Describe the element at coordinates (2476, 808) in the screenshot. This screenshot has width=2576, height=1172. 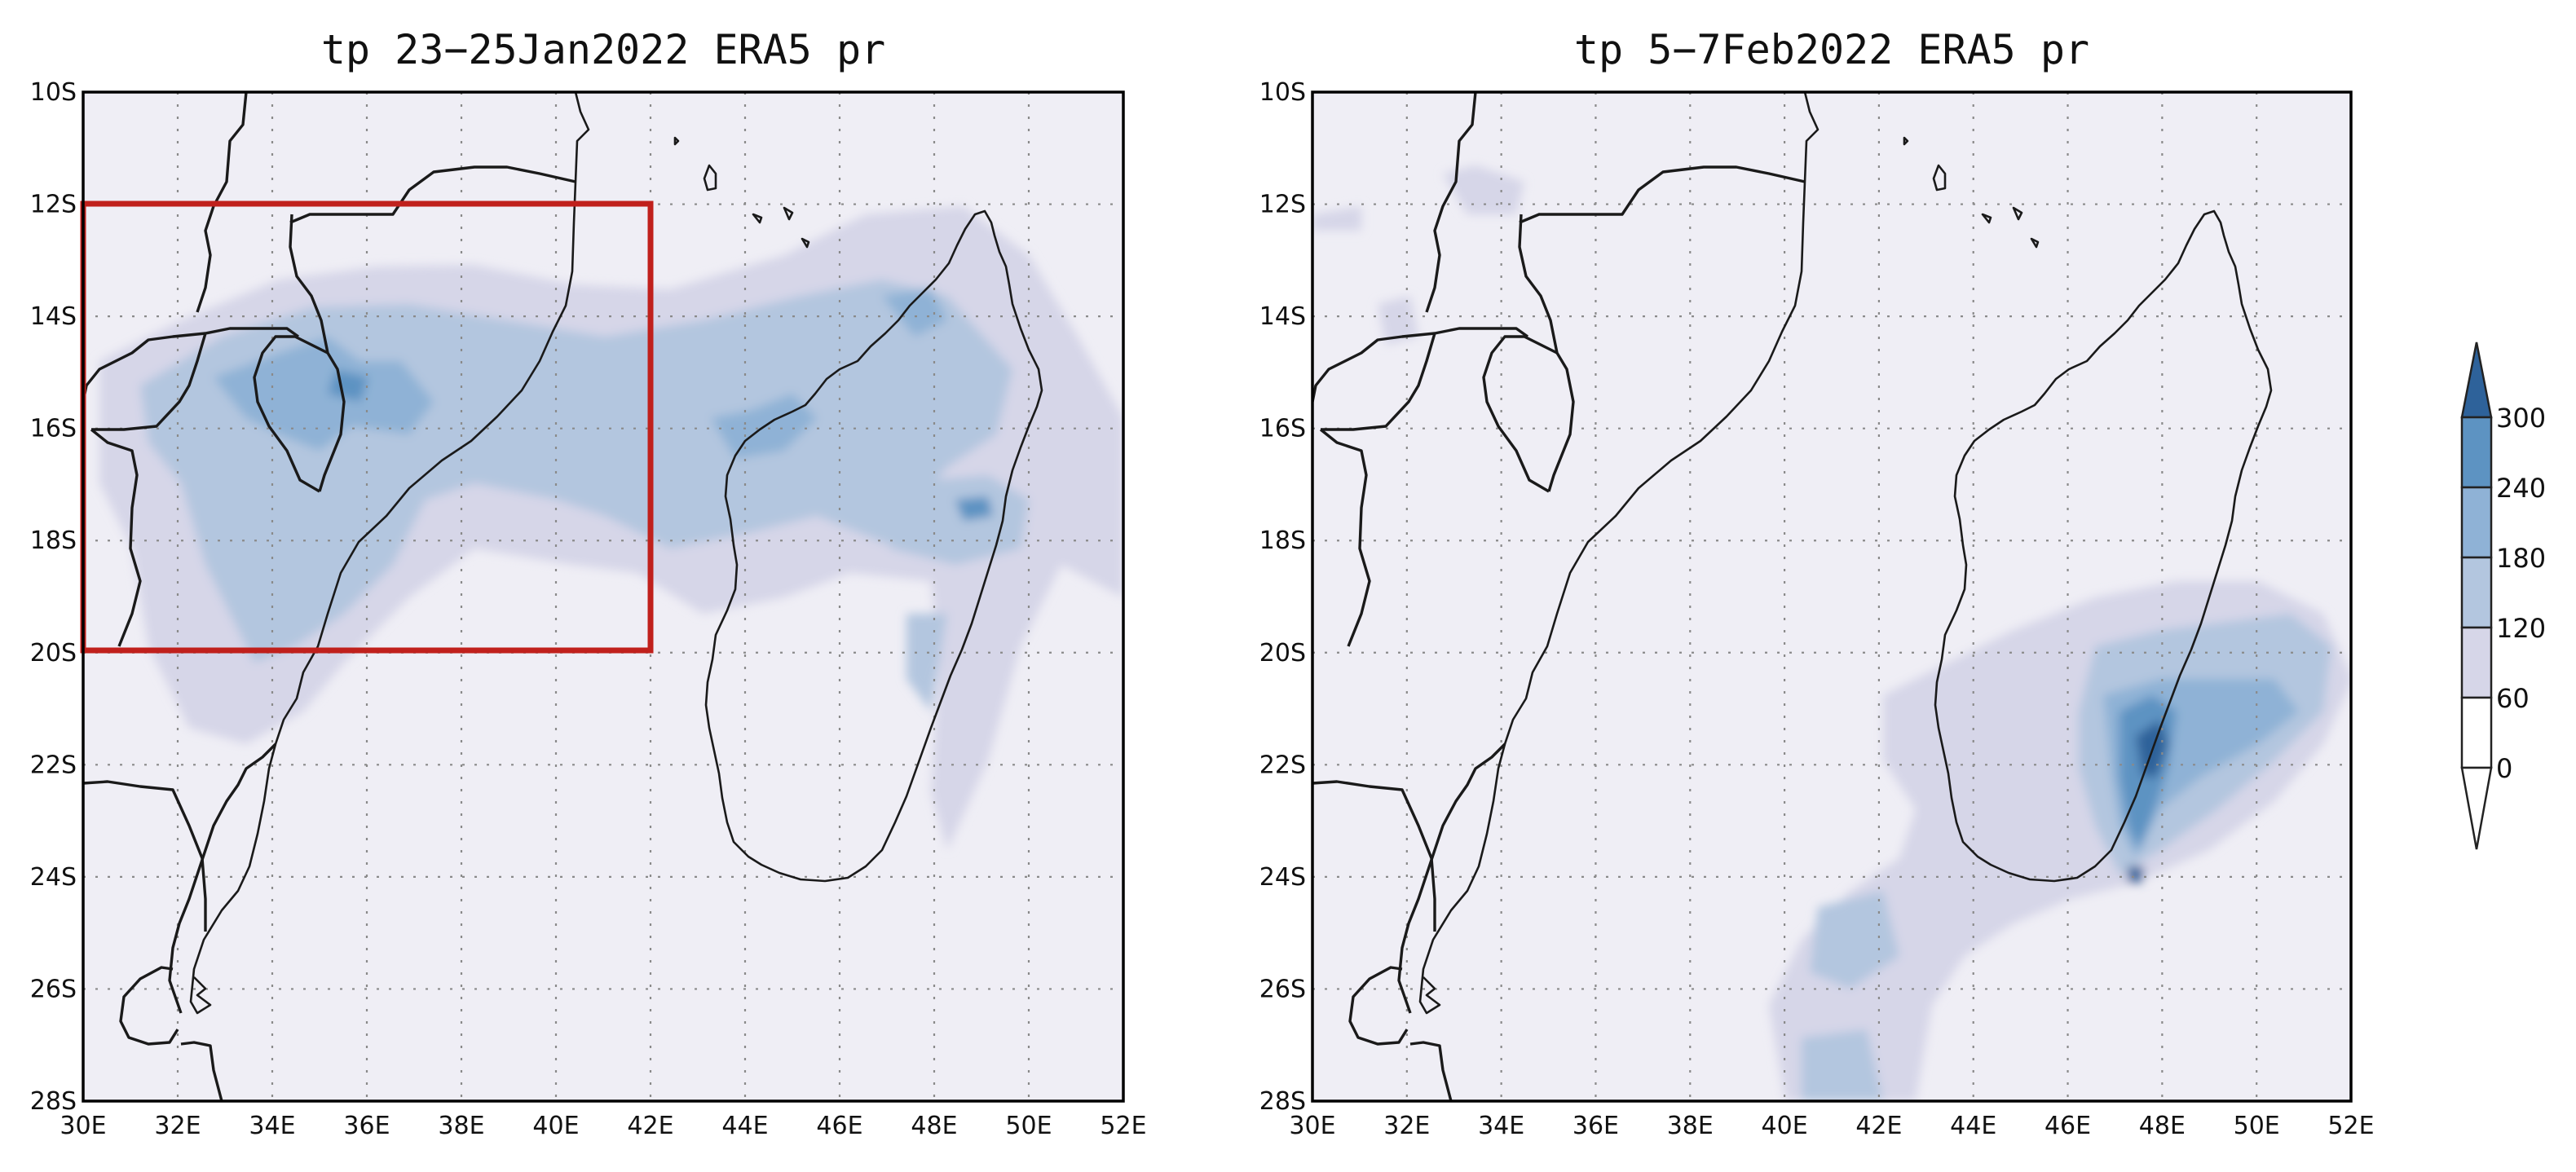
I see `colorbar-bottom-arrow` at that location.